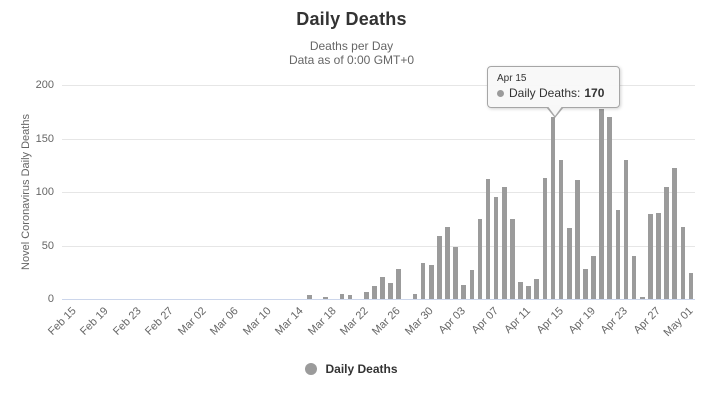  Describe the element at coordinates (351, 60) in the screenshot. I see `chart-subtitle-line2: Data as of 0:00 GMT+0` at that location.